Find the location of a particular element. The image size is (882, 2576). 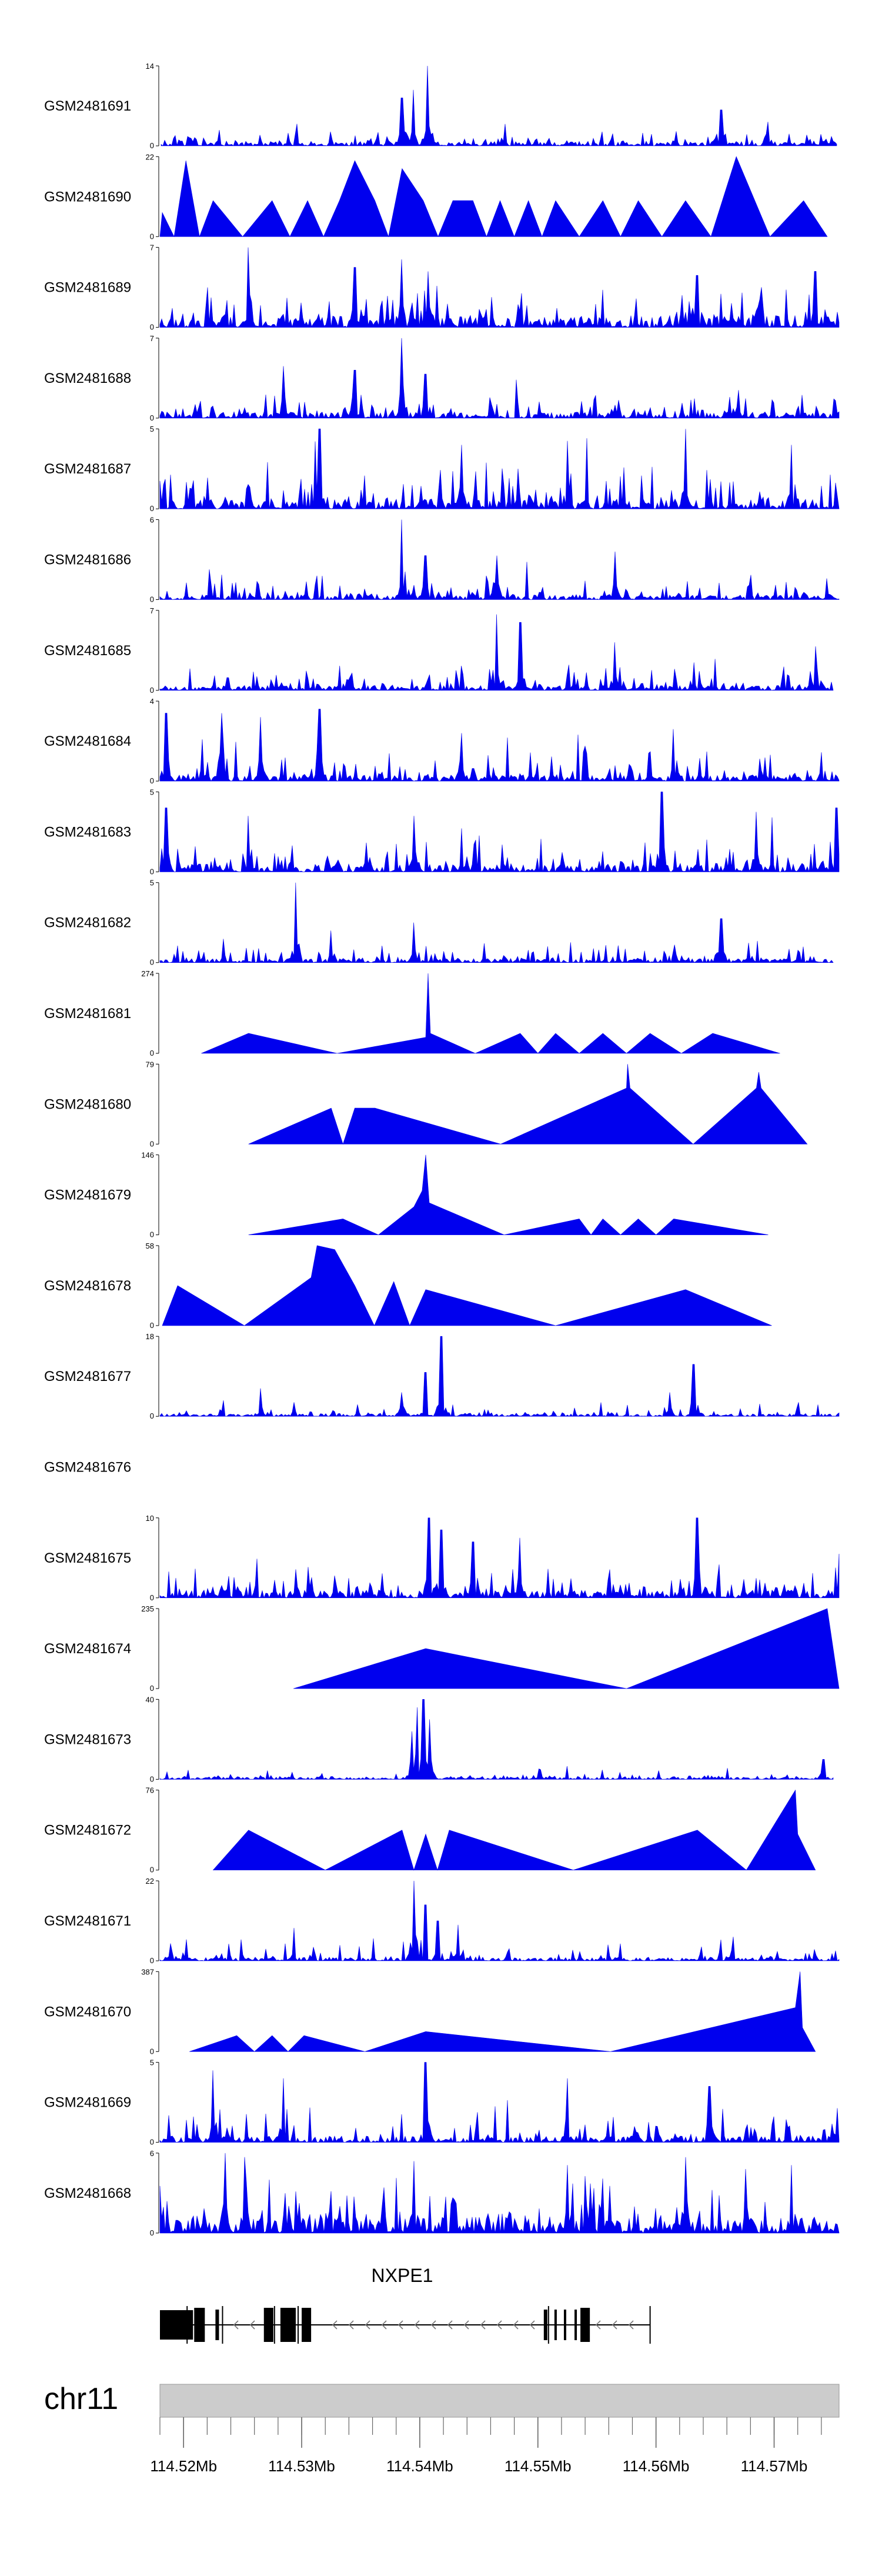

track-ymax-label: 7 is located at coordinates (152, 610).